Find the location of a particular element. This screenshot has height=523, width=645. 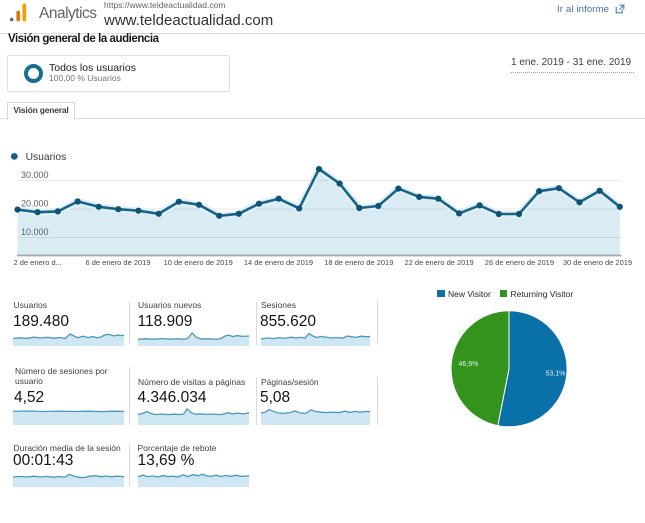

svg-text: 14 de enero de 2019 is located at coordinates (278, 262).